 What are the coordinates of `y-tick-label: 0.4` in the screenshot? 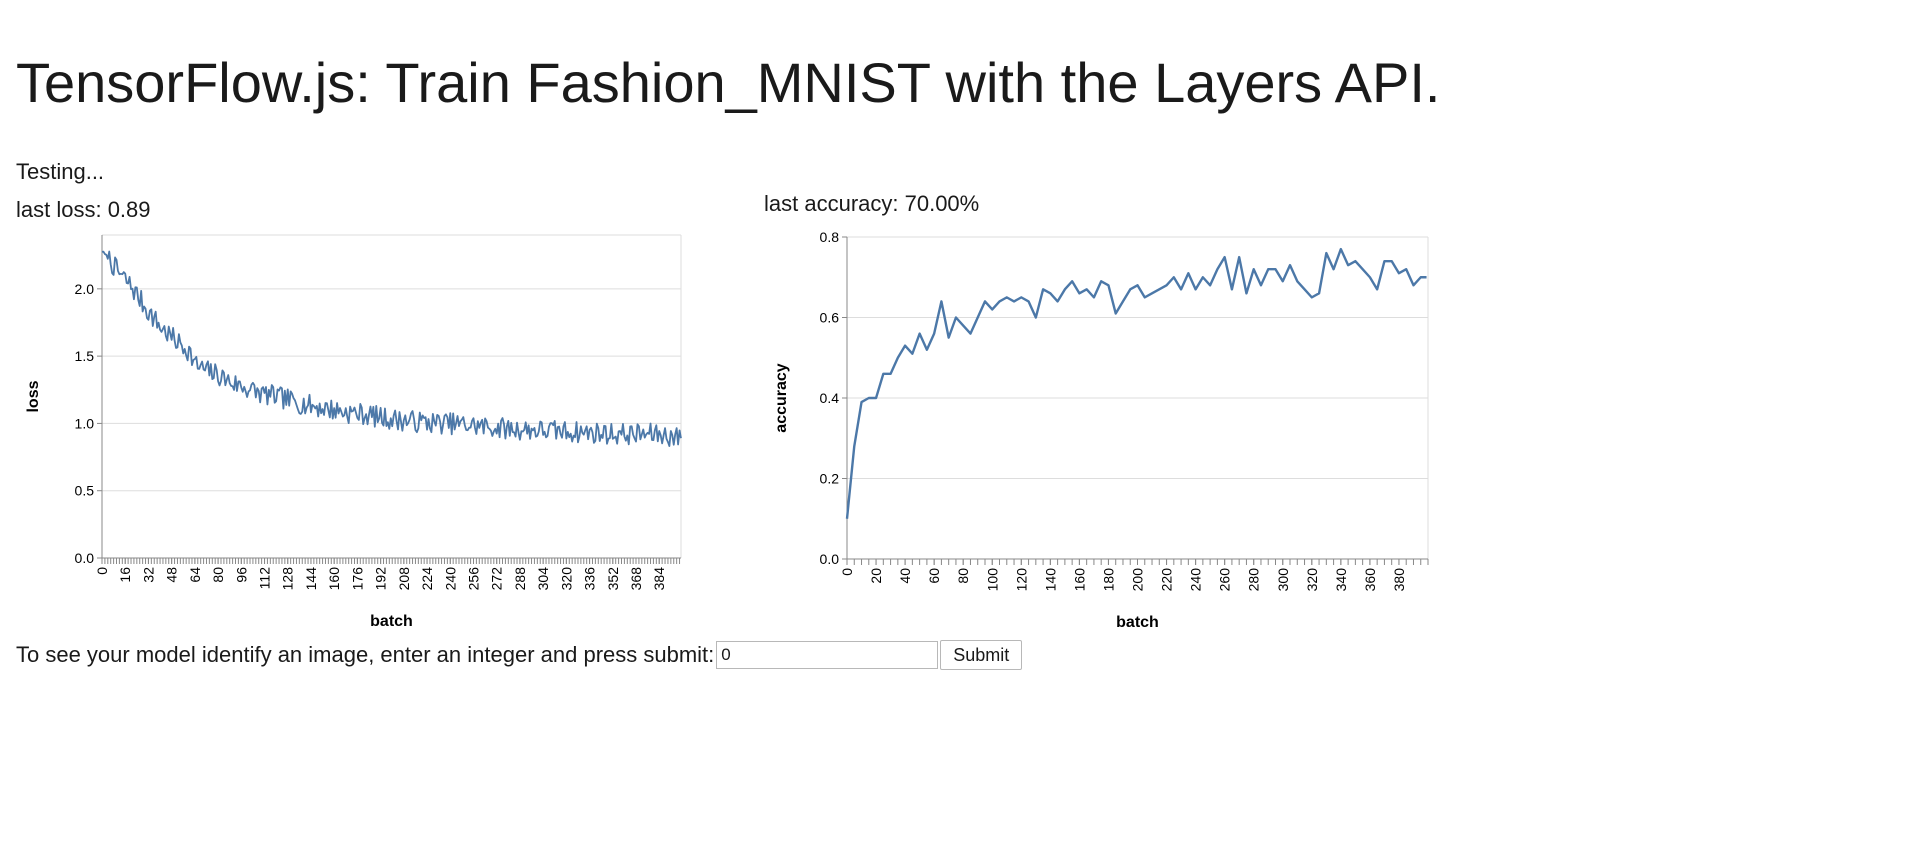 It's located at (830, 398).